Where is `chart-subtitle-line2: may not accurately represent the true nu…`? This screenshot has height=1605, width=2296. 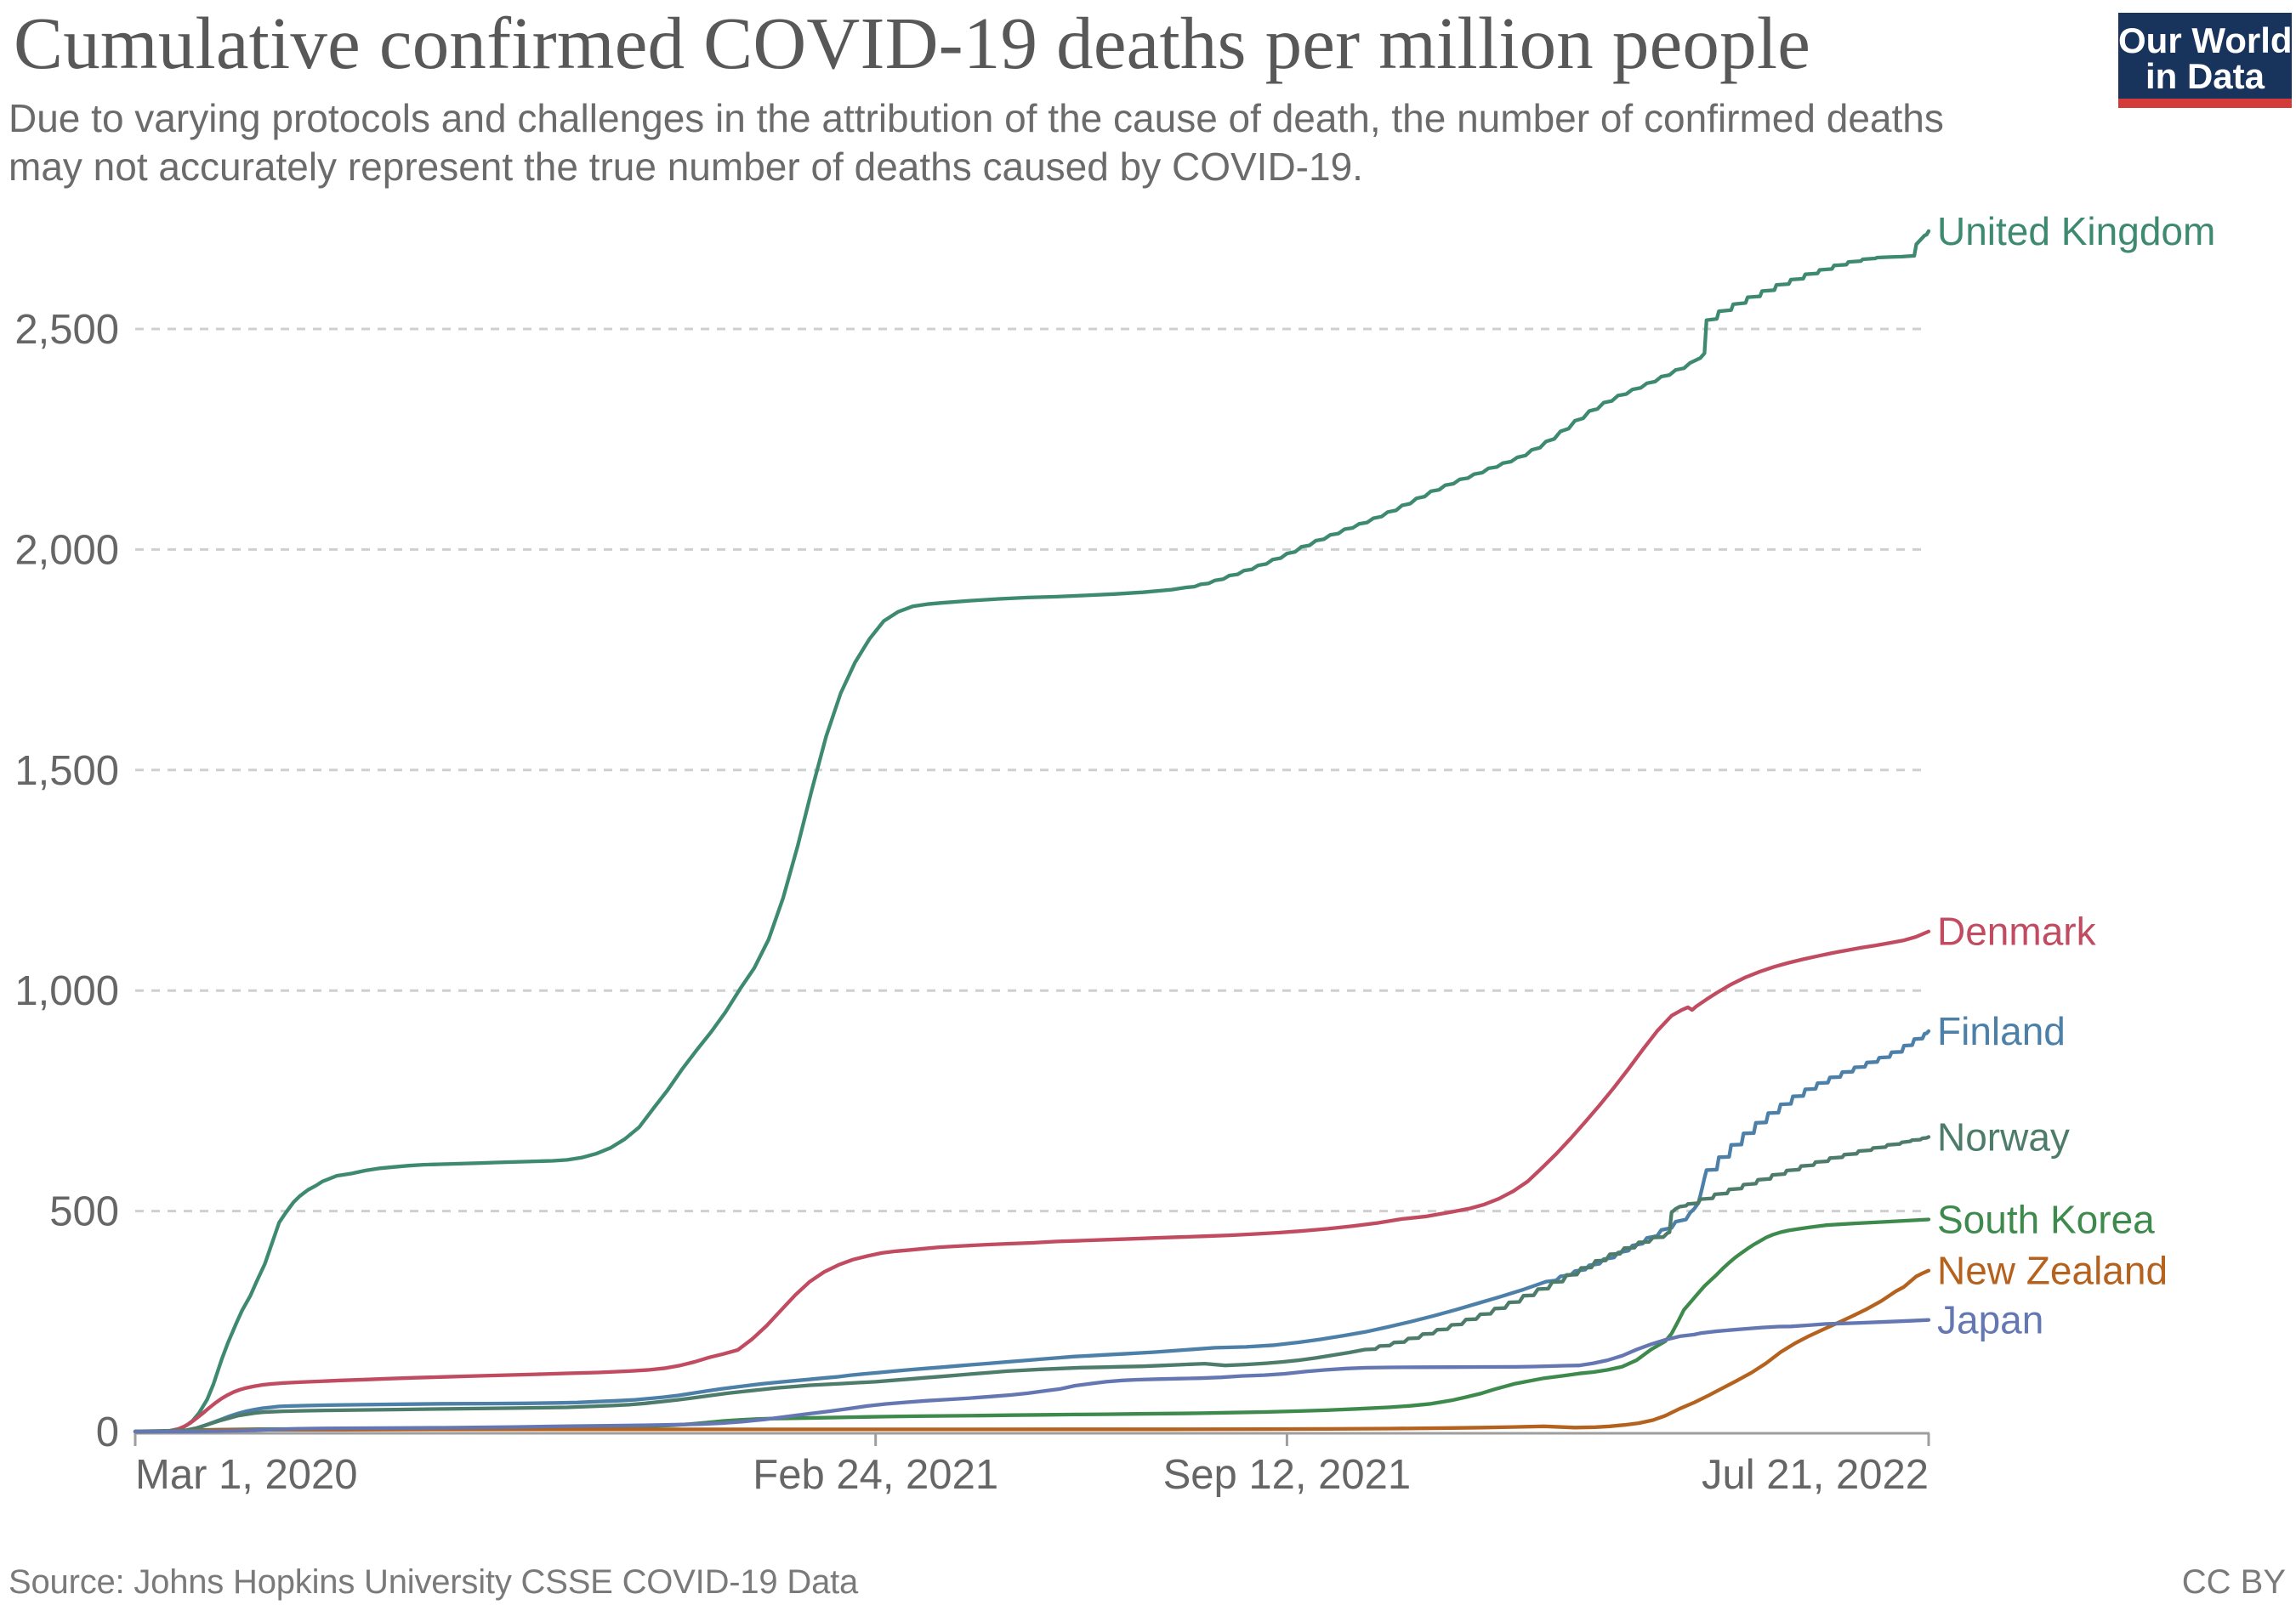 chart-subtitle-line2: may not accurately represent the true nu… is located at coordinates (686, 167).